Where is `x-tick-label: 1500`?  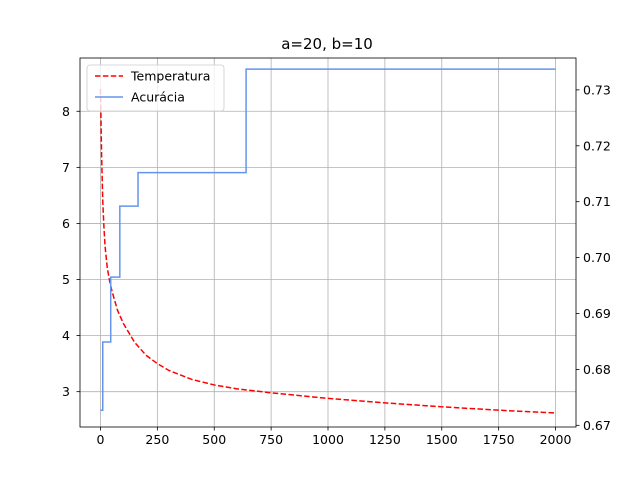 x-tick-label: 1500 is located at coordinates (442, 439).